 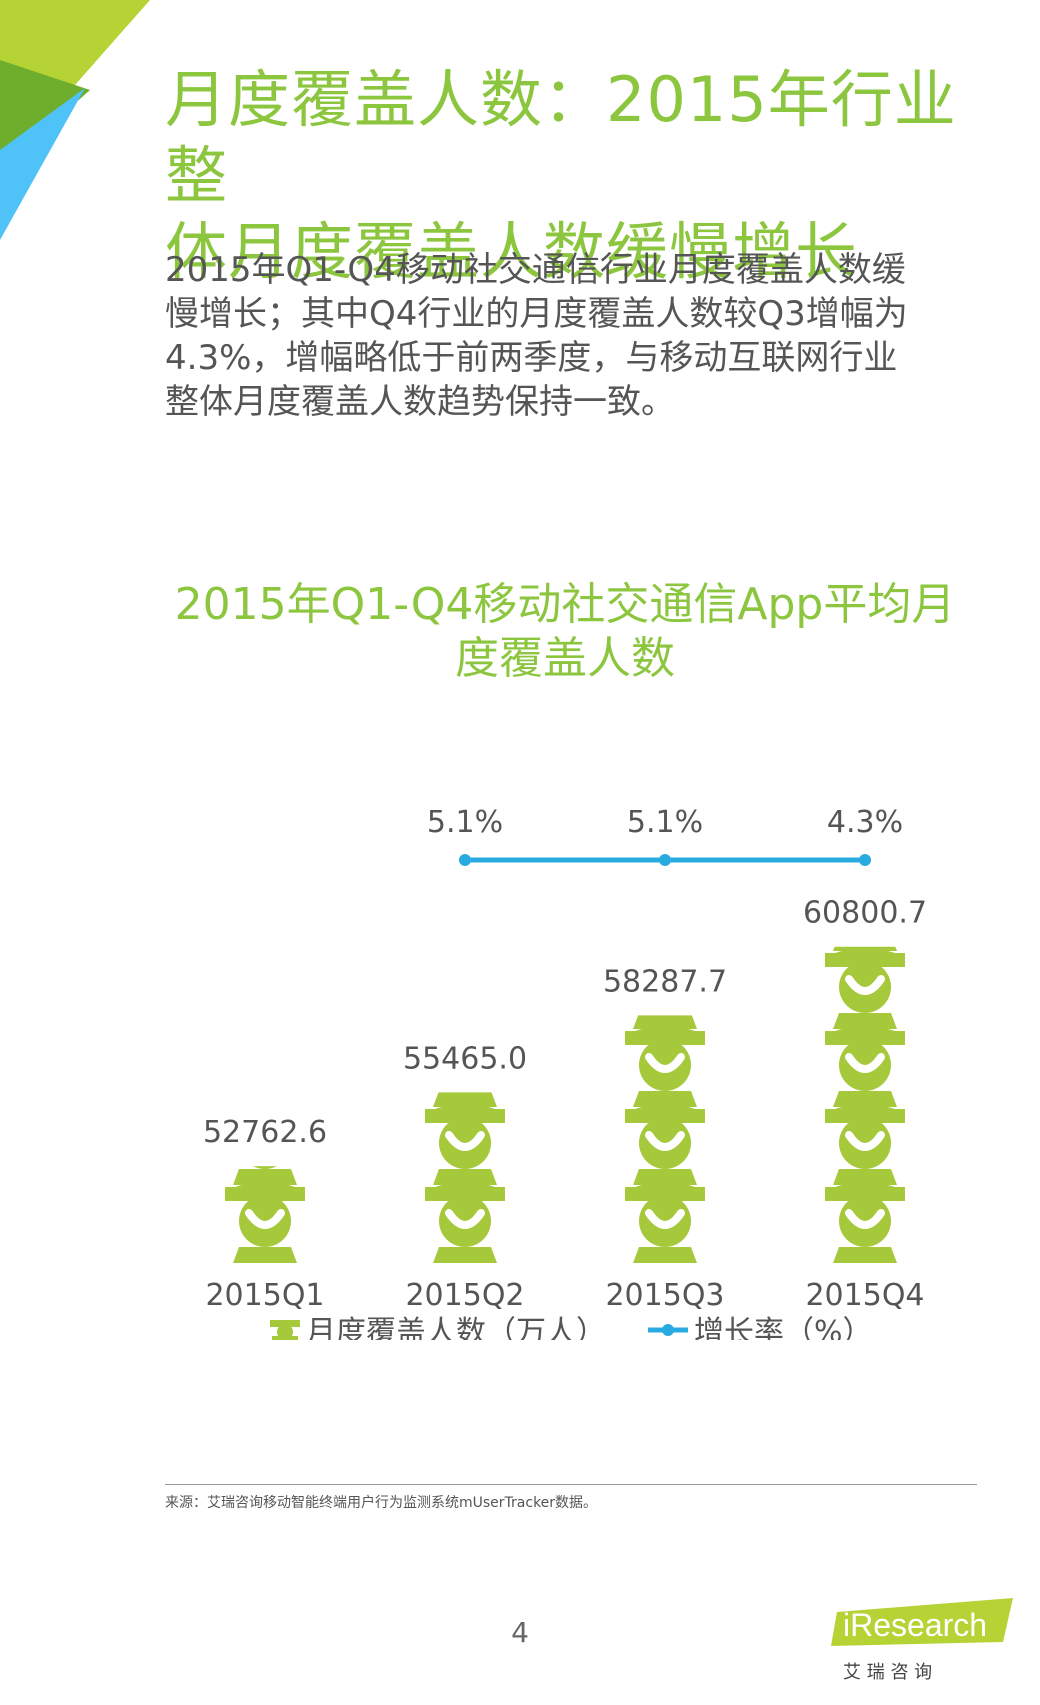 What do you see at coordinates (915, 1625) in the screenshot?
I see `logo-text: iResearch` at bounding box center [915, 1625].